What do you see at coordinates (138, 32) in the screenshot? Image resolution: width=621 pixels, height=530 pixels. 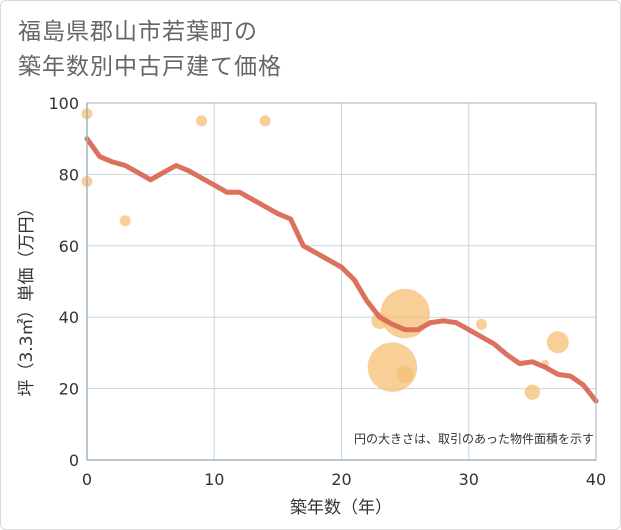 I see `chart-title-line-1: 福島県郡山市若葉町の` at bounding box center [138, 32].